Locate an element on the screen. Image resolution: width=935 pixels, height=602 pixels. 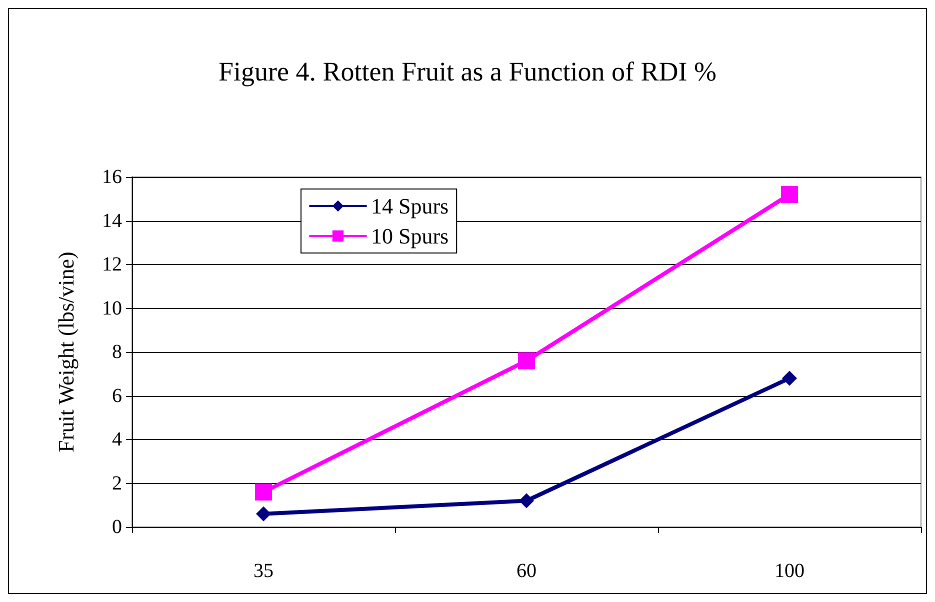
x-tick-label: 60 is located at coordinates (526, 571).